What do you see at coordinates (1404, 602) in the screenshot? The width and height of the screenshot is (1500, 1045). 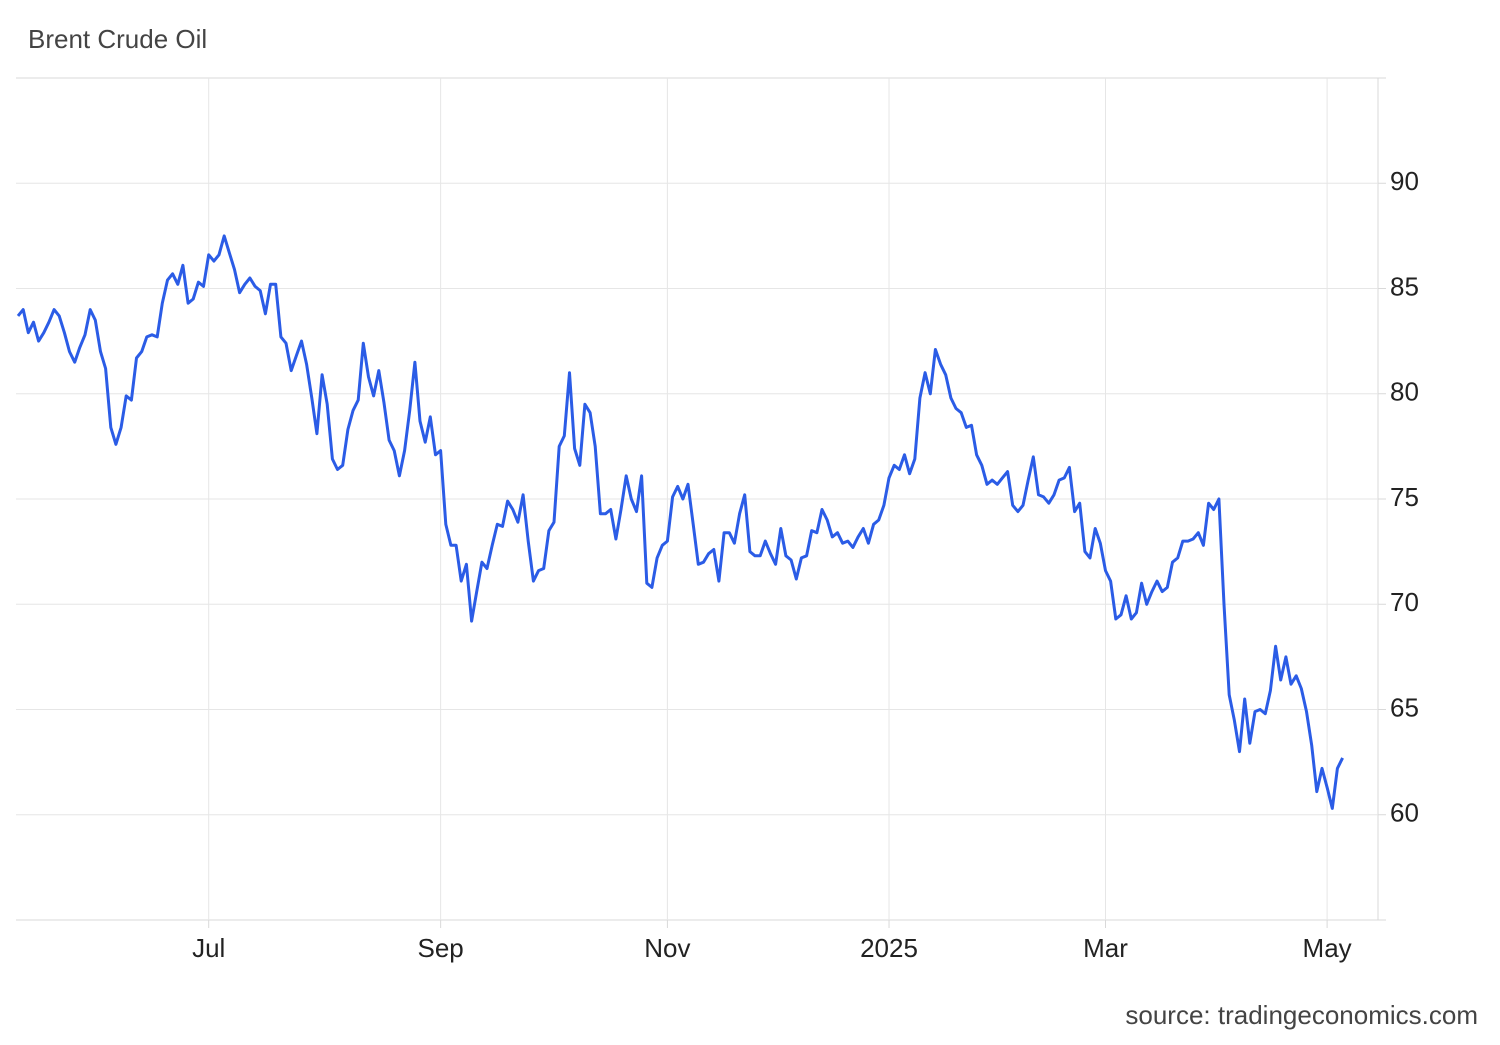 I see `y-tick-label: 70` at bounding box center [1404, 602].